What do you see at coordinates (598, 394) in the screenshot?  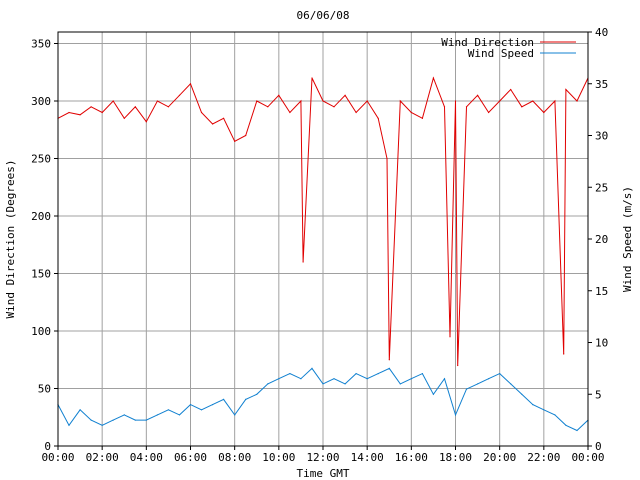 I see `y-right-tick-label: 5` at bounding box center [598, 394].